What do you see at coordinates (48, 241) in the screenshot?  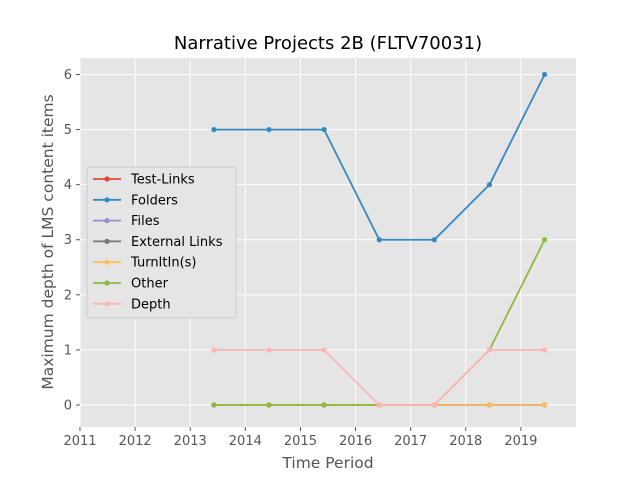 I see `y-axis-label: Maximum depth of LMS content items` at bounding box center [48, 241].